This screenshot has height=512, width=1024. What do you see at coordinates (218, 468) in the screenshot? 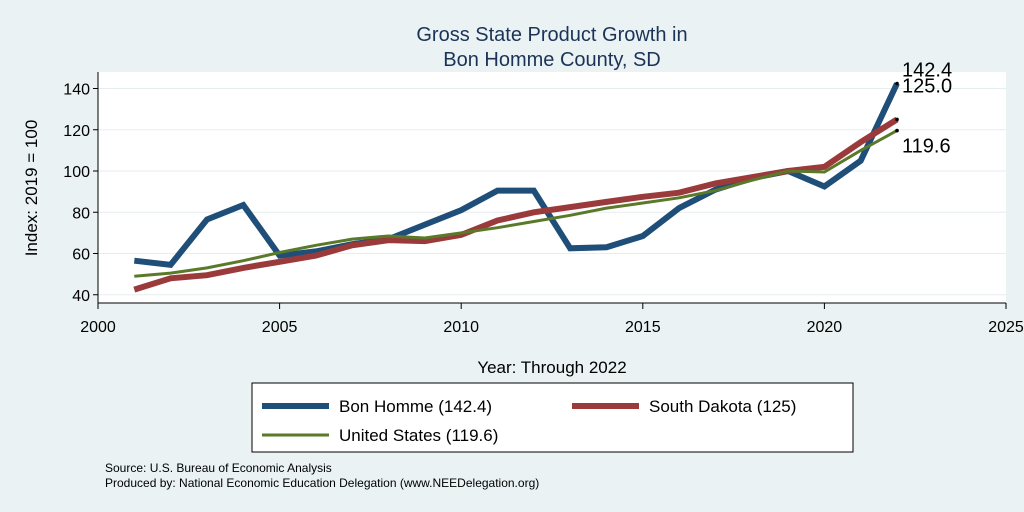
I see `source-note: Source: U.S. Bureau of Economic Analysis` at bounding box center [218, 468].